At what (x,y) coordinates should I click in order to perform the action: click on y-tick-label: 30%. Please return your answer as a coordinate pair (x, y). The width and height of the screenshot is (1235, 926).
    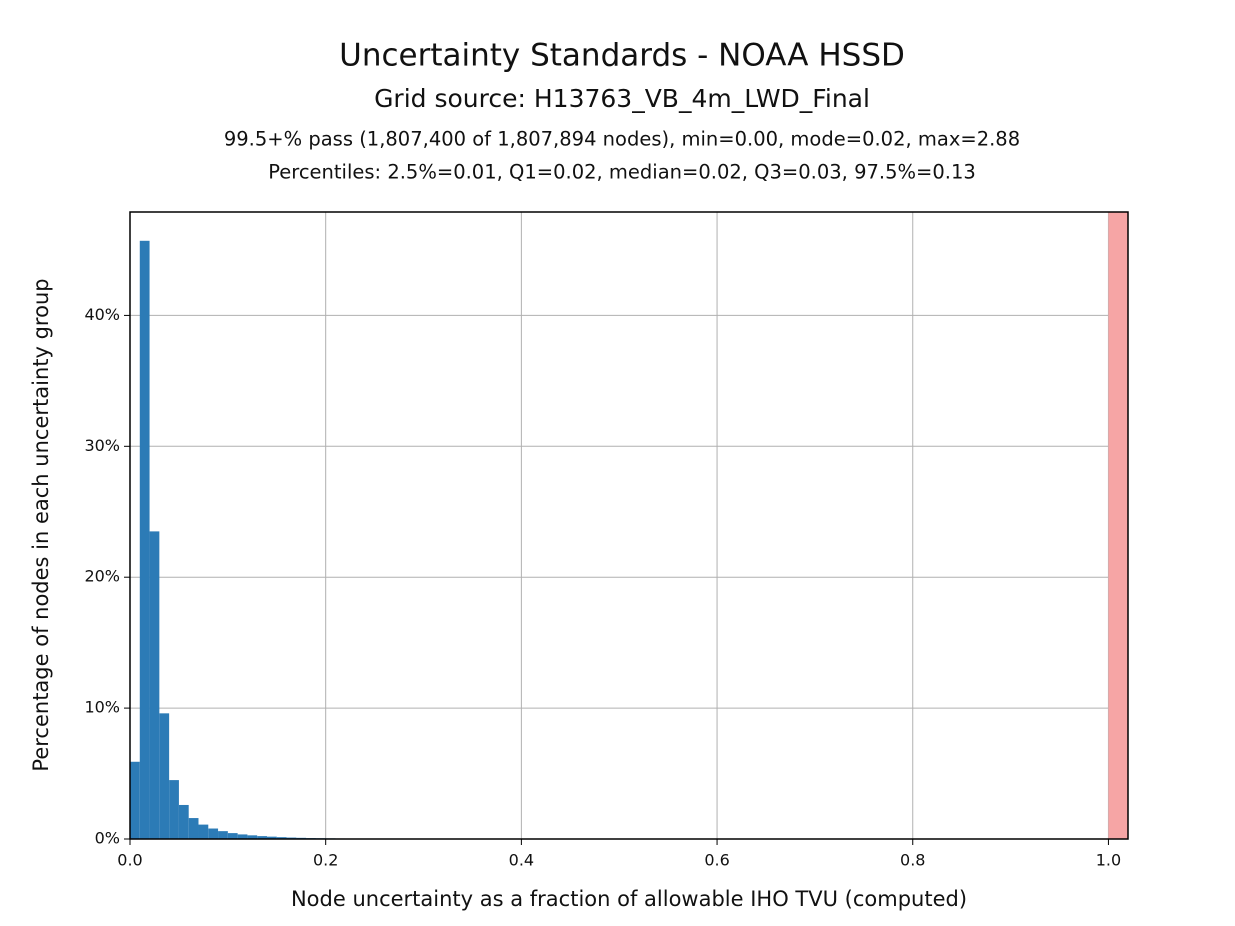
    Looking at the image, I should click on (102, 445).